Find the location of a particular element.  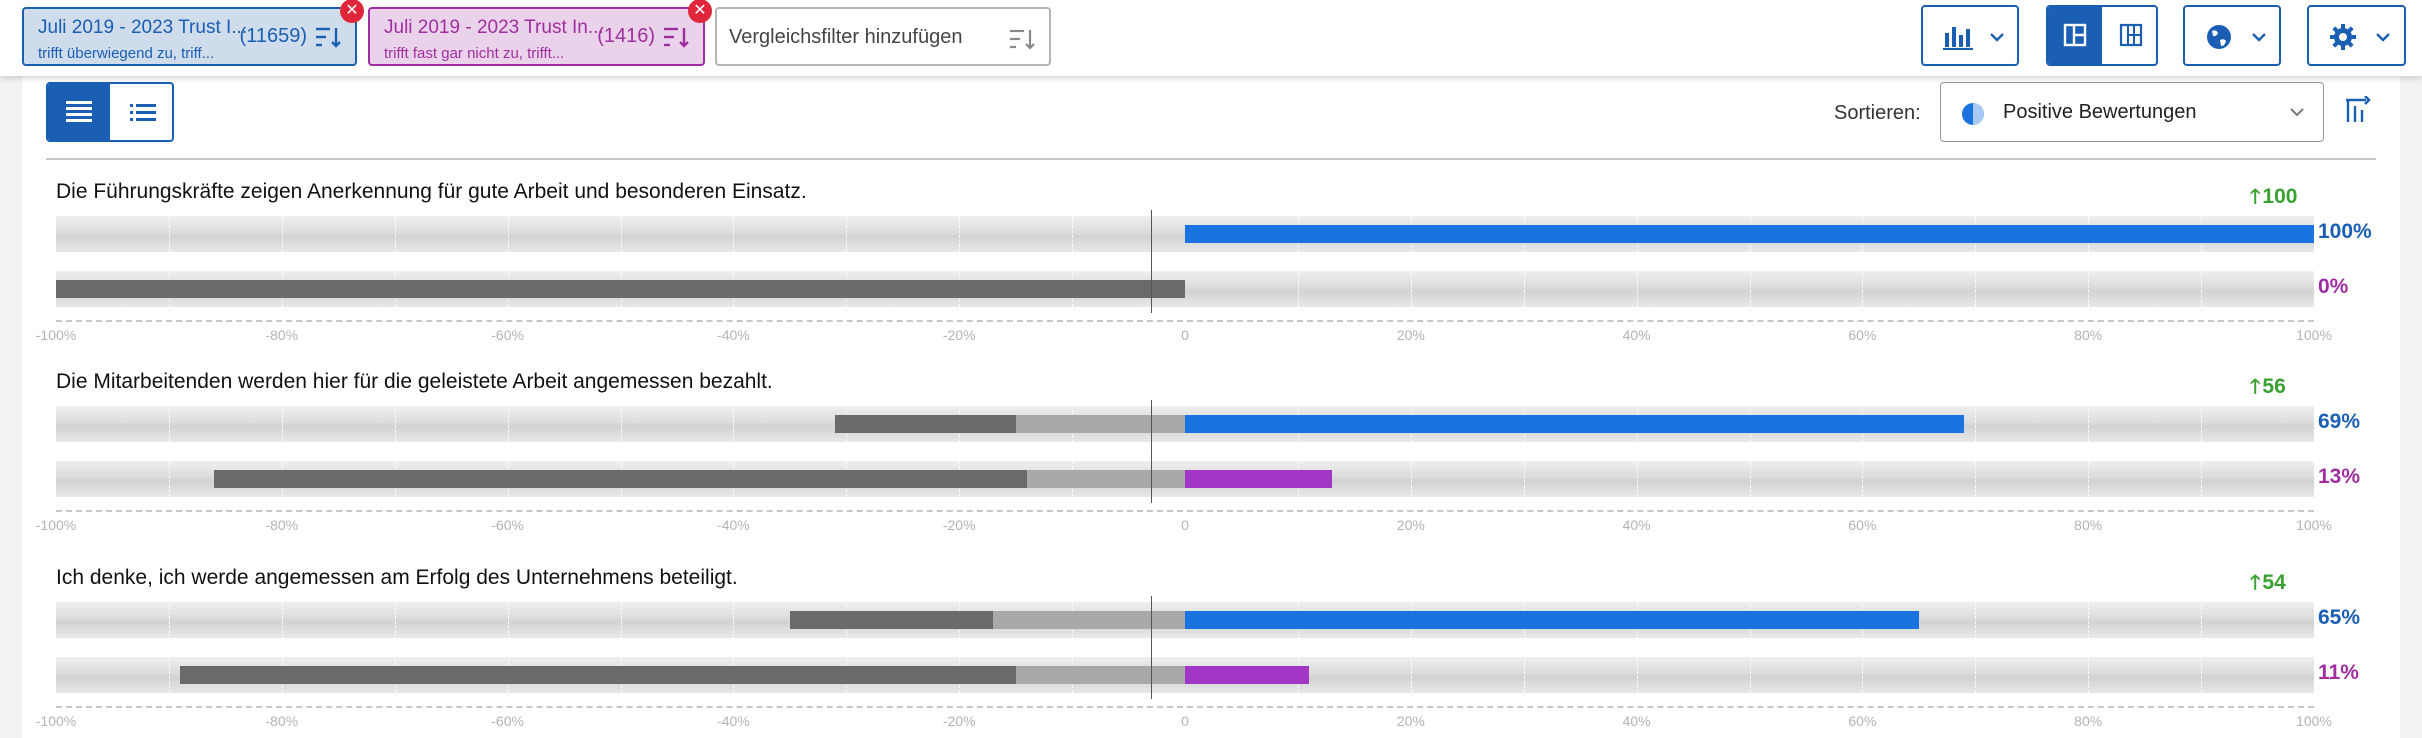

compact-view-button is located at coordinates (142, 112).